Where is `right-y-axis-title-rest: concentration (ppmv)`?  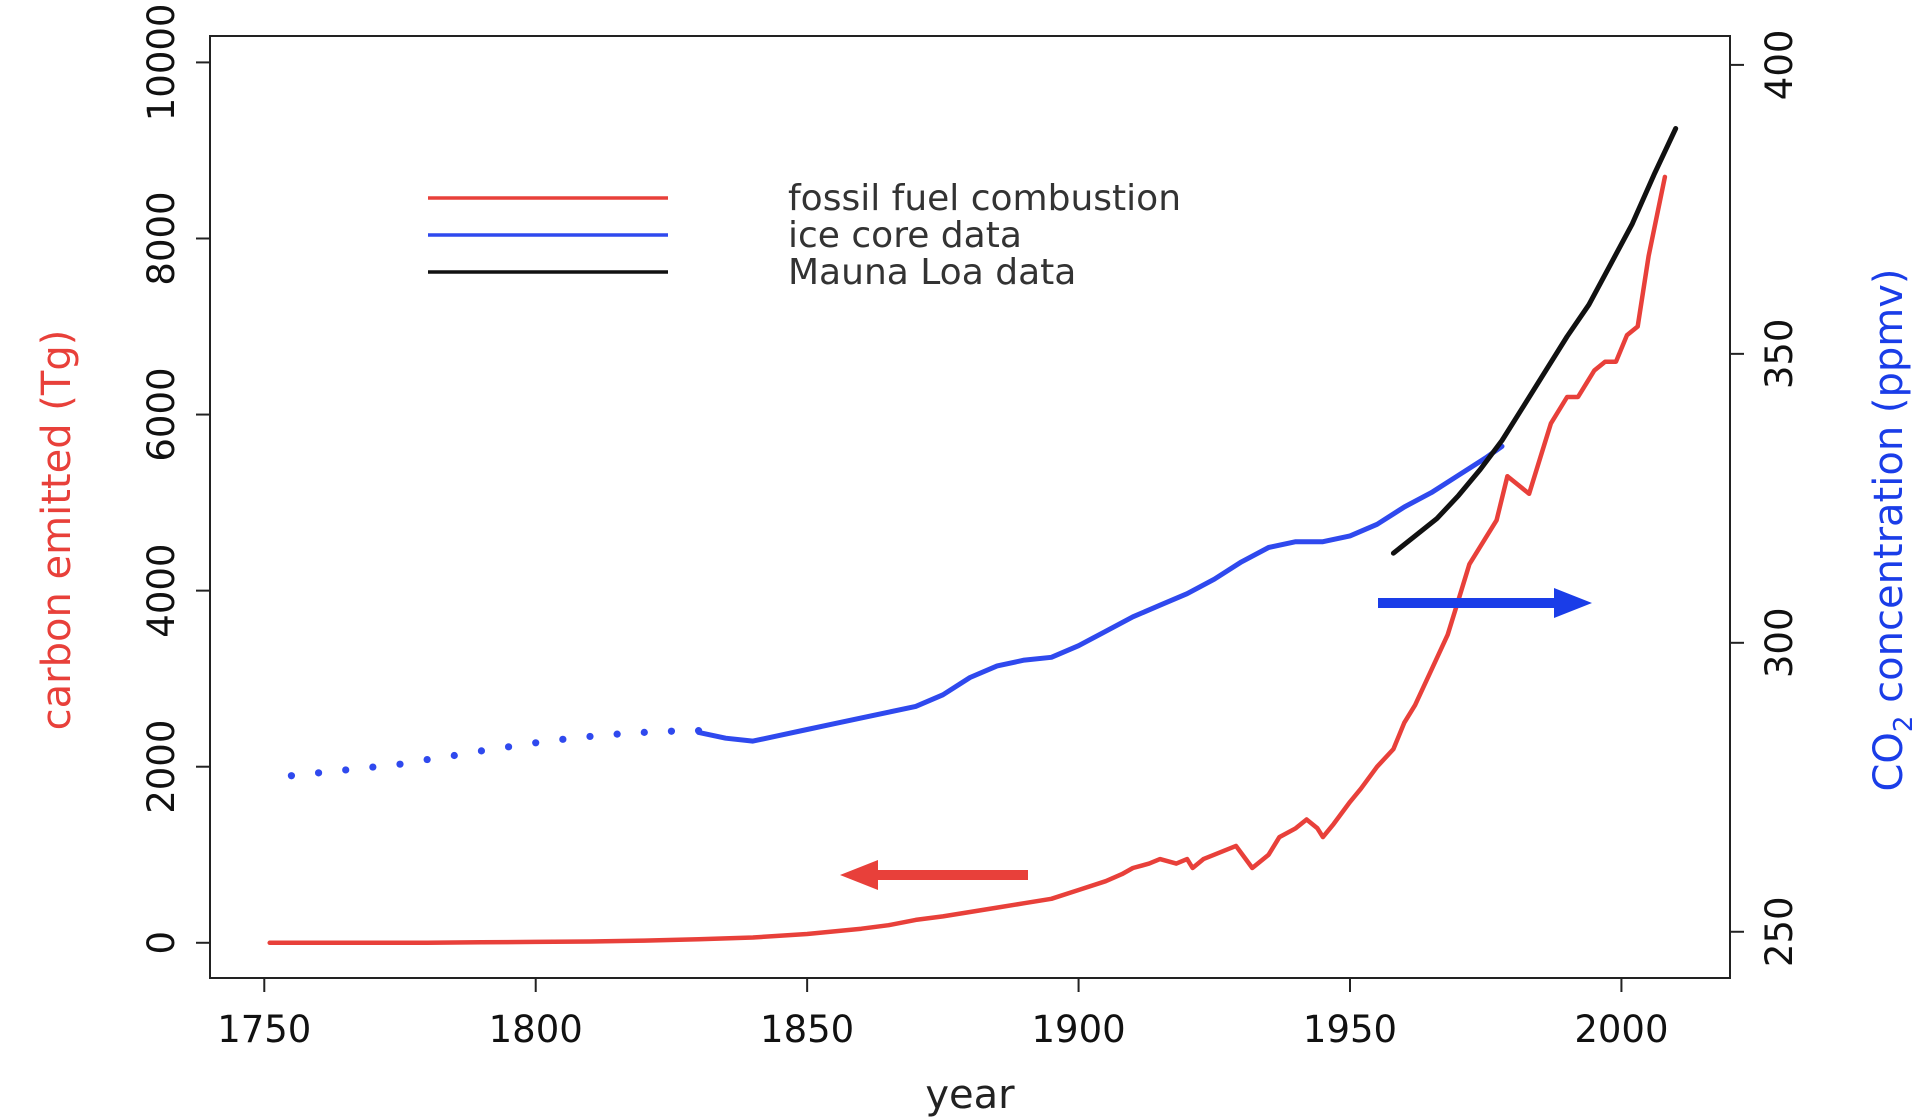 right-y-axis-title-rest: concentration (ppmv) is located at coordinates (1889, 491).